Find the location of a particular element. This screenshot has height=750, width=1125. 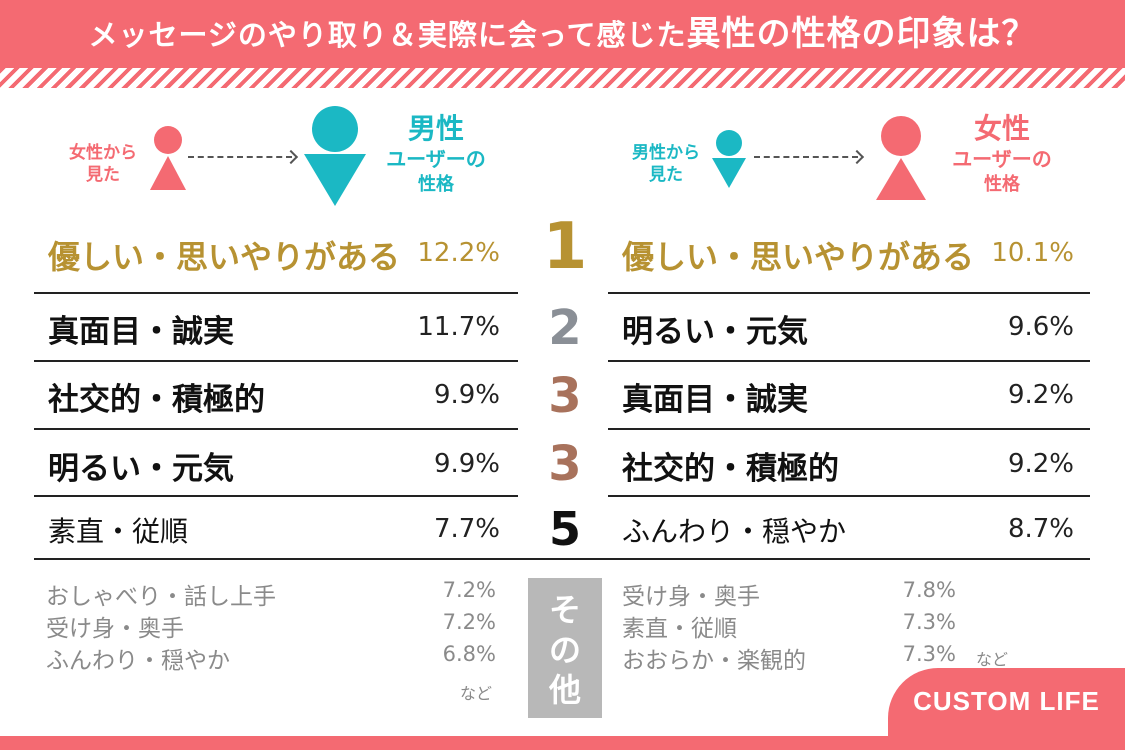

page-title: メッセージのやり取り＆実際に会って感じた異性の性格の印象は？ is located at coordinates (562, 34).